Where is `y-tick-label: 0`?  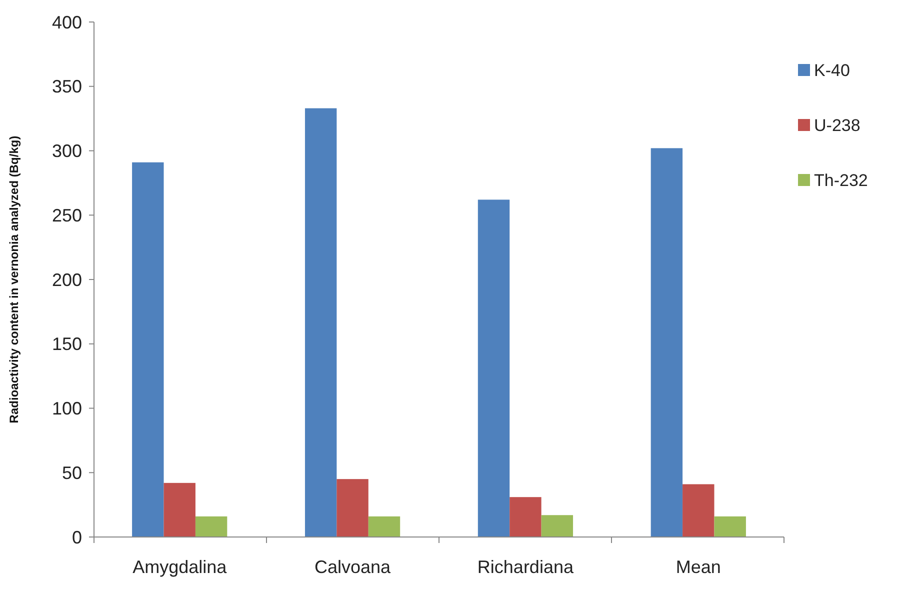 y-tick-label: 0 is located at coordinates (77, 537).